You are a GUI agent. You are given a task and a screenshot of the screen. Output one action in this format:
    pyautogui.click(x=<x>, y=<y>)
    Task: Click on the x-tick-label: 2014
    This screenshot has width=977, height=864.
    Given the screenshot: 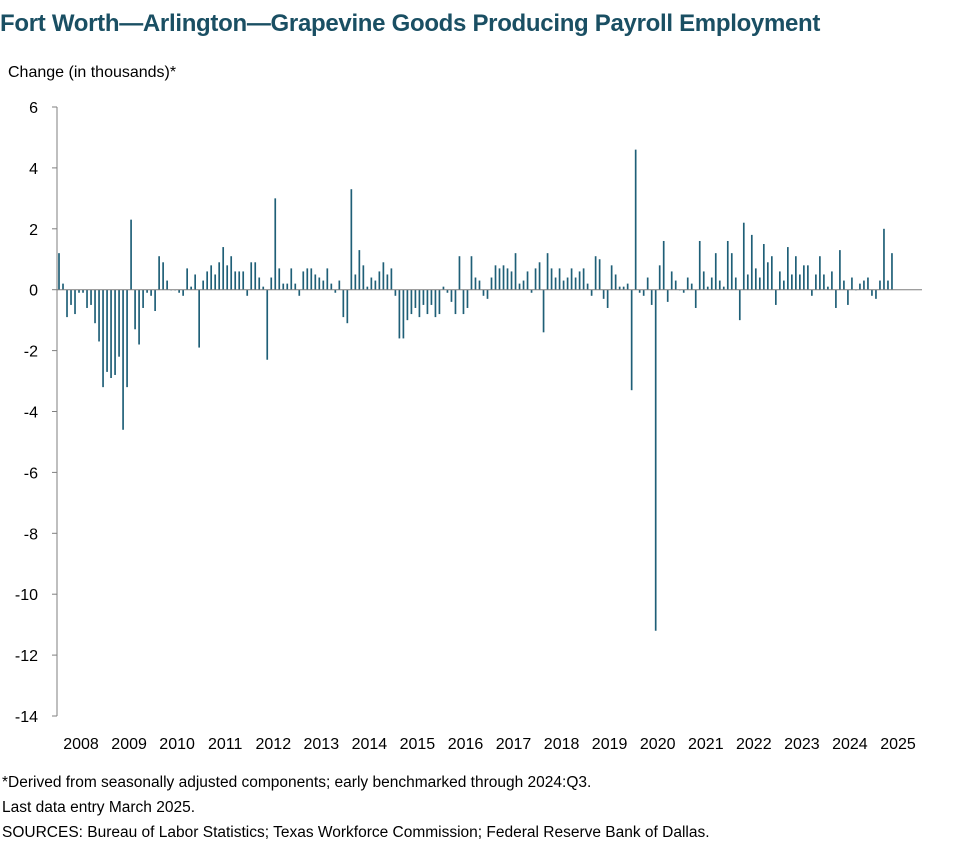 What is the action you would take?
    pyautogui.click(x=370, y=744)
    